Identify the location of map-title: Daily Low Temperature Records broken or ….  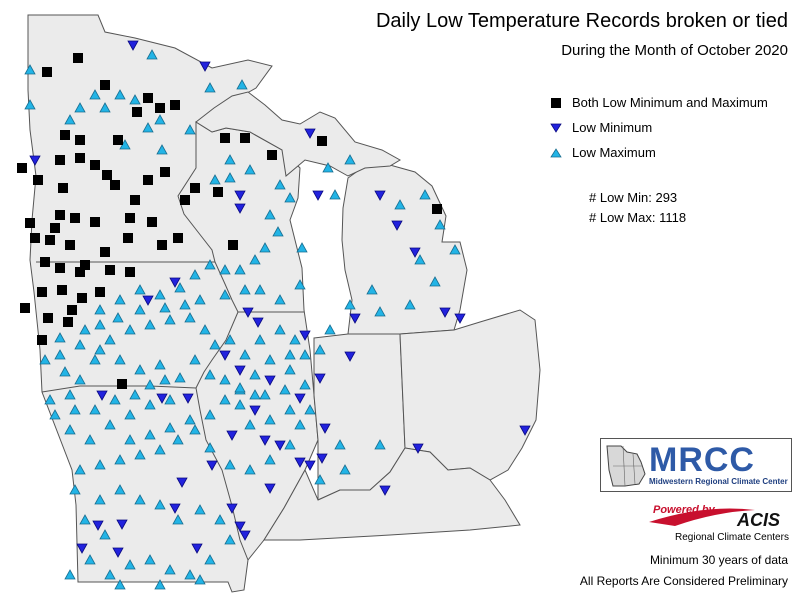
(581, 21).